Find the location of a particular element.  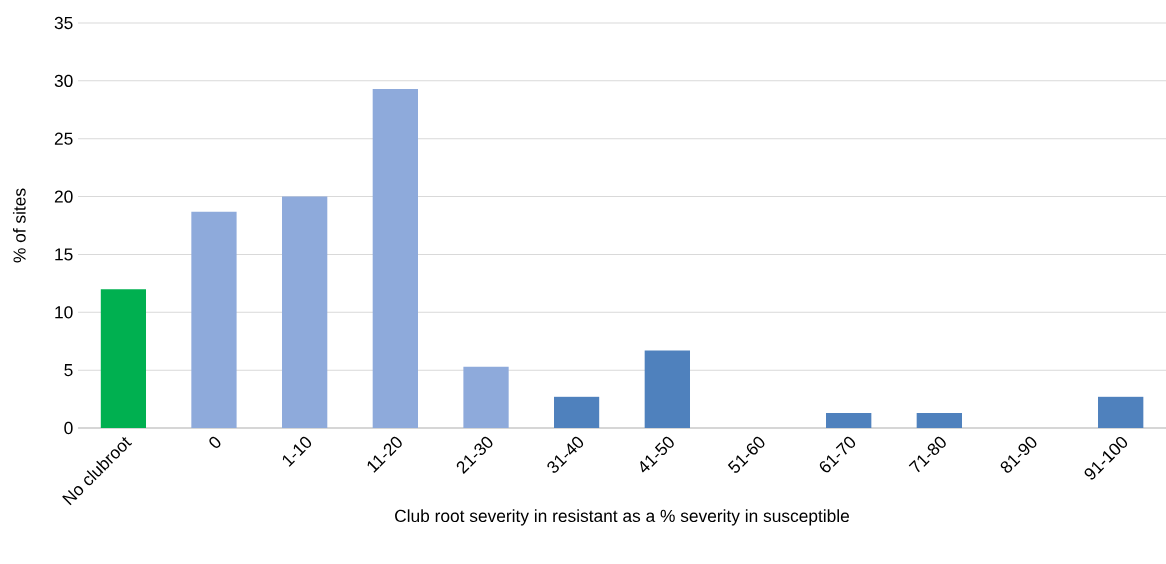

x-axis-title: Club root severity in resistant as a % severity in susceptible is located at coordinates (622, 517).